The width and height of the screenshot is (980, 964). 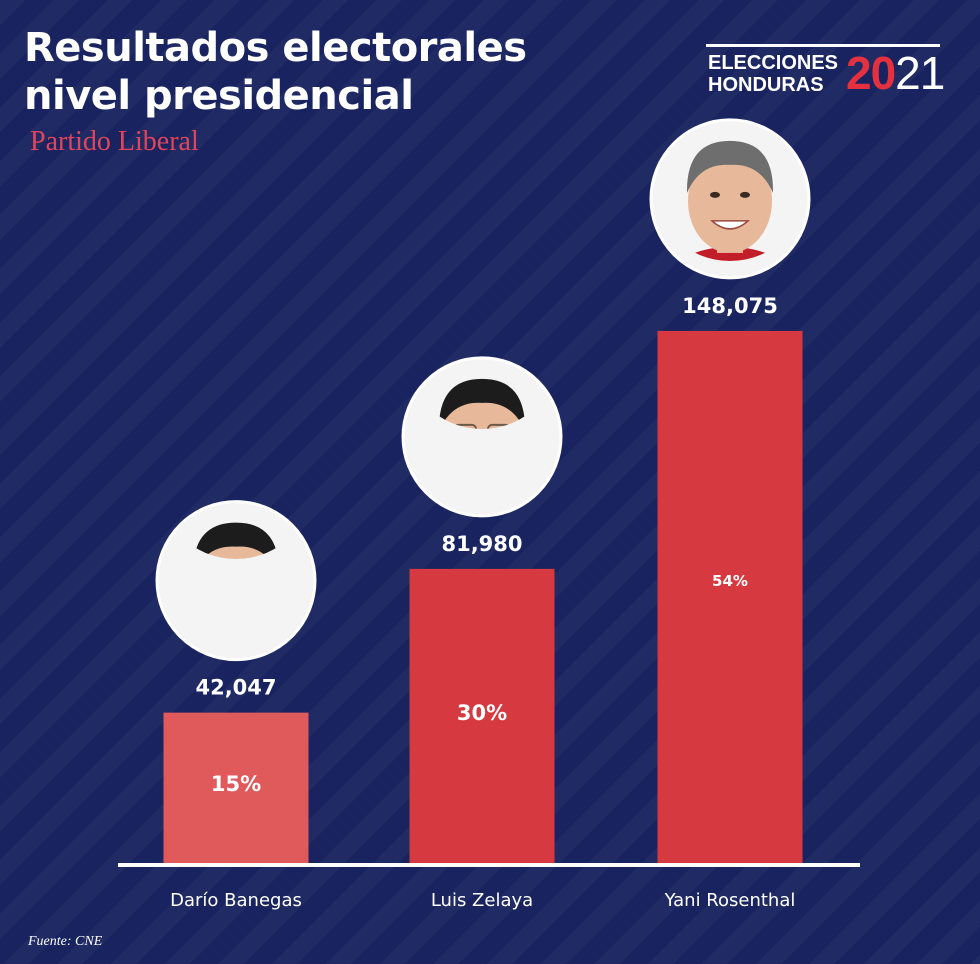 I want to click on photo-luis-zelaya-frame, so click(x=482, y=437).